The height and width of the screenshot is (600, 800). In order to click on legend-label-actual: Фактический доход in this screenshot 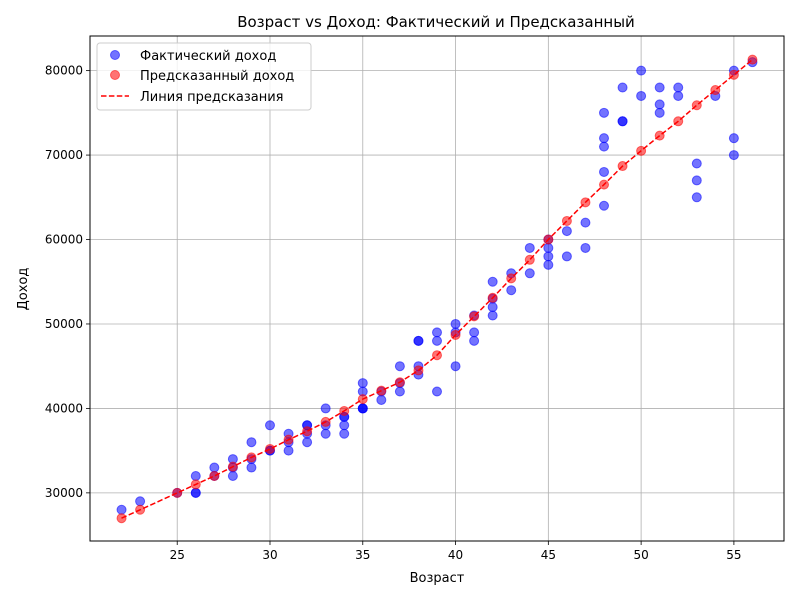, I will do `click(208, 56)`.